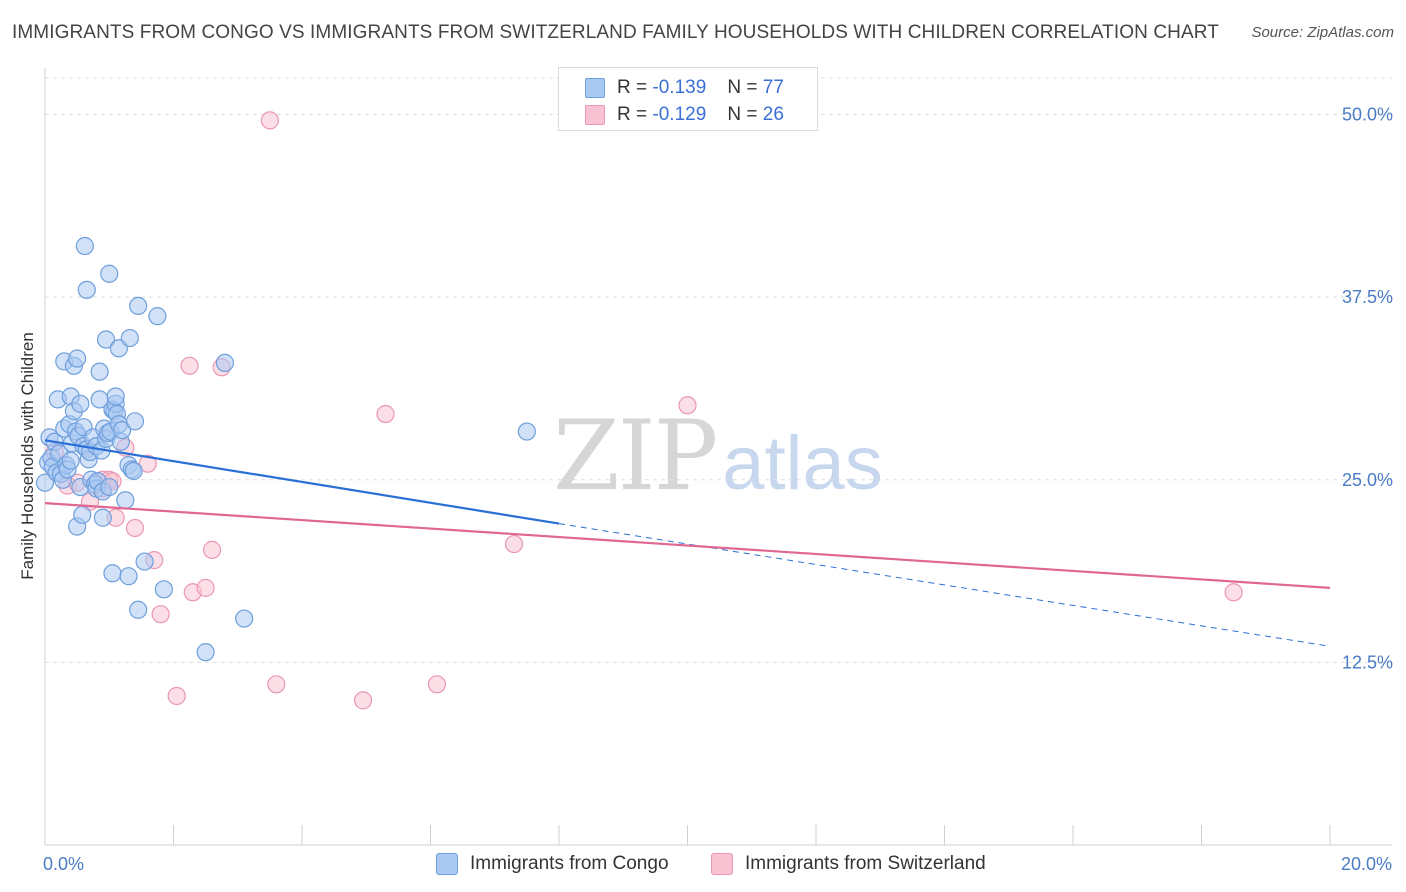 Image resolution: width=1406 pixels, height=892 pixels. What do you see at coordinates (635, 456) in the screenshot?
I see `watermark-zip: ZIP` at bounding box center [635, 456].